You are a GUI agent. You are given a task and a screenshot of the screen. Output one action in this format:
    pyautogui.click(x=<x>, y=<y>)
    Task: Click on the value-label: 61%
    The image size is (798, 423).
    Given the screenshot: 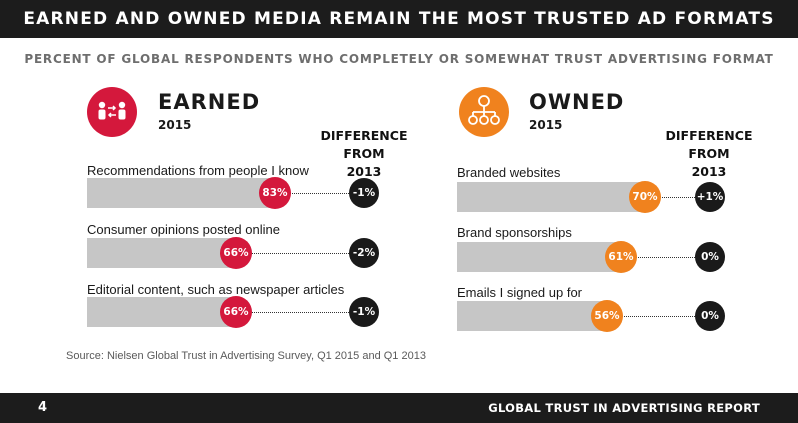 What is the action you would take?
    pyautogui.click(x=621, y=257)
    